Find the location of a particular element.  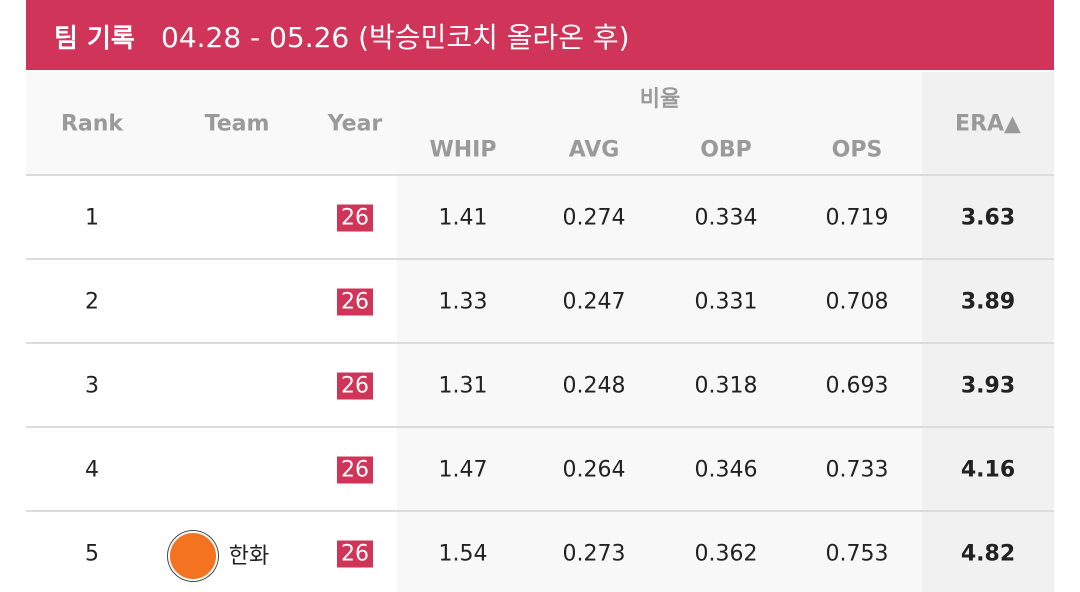

era-value: 4.82 is located at coordinates (988, 554).